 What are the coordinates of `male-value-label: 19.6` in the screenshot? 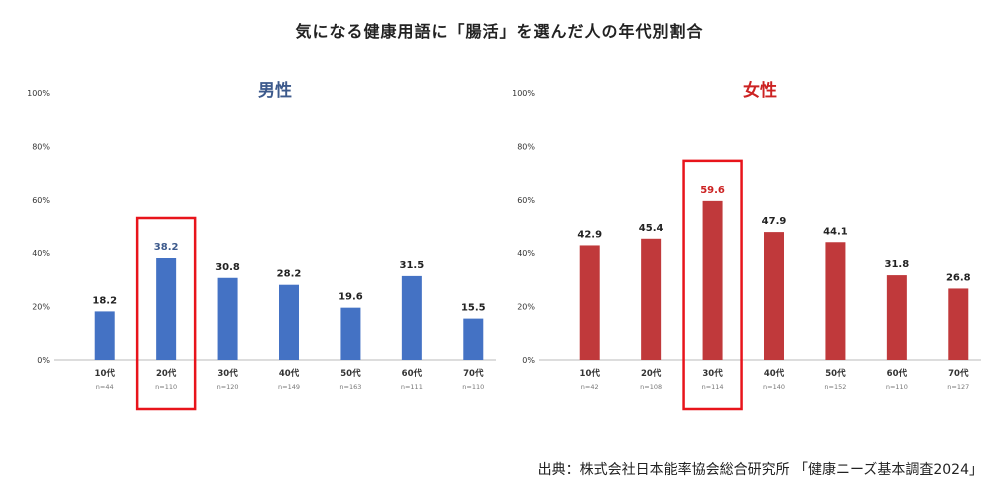 It's located at (350, 297).